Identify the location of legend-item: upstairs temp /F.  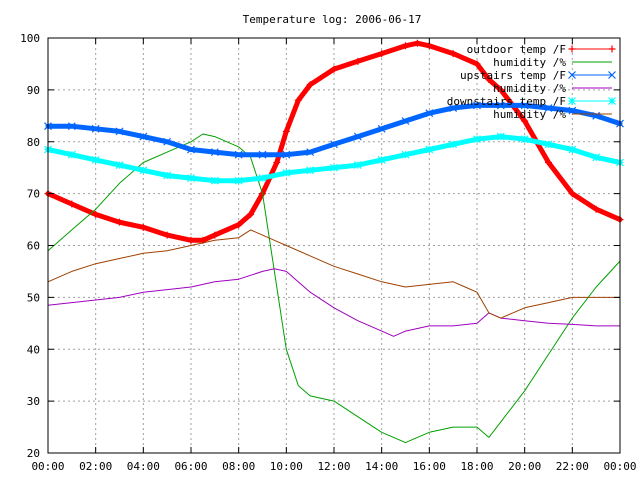
(538, 75).